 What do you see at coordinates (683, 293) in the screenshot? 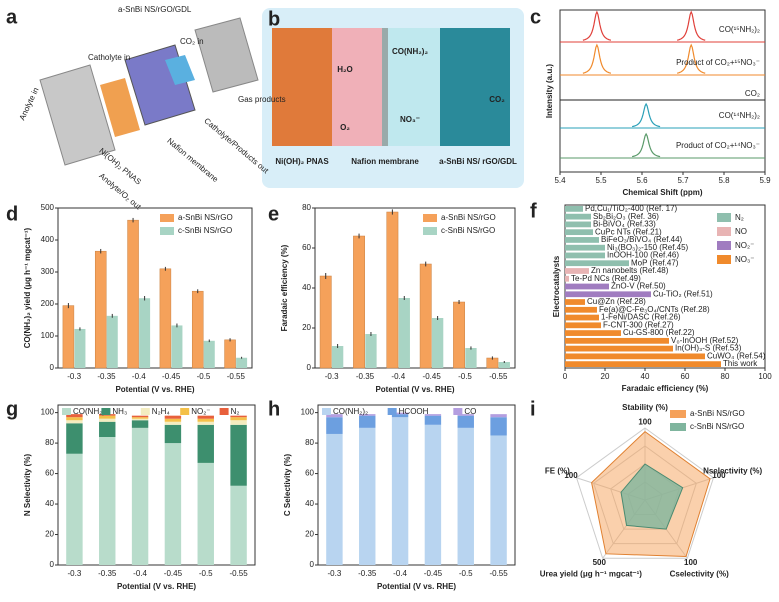
I see `bar-label: Cu-TiO₂ (Ref.51)` at bounding box center [683, 293].